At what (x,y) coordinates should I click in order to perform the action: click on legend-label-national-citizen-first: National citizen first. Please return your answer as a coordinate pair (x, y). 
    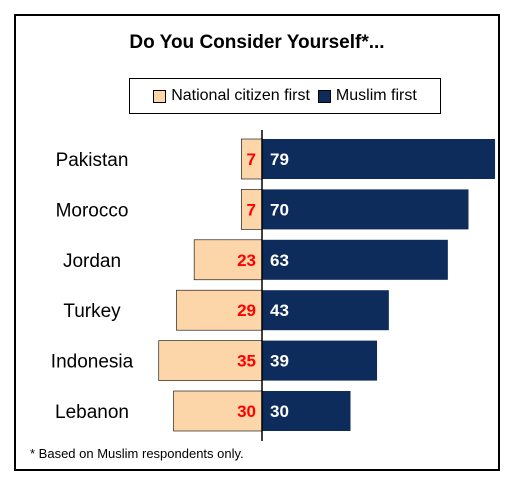
    Looking at the image, I should click on (240, 95).